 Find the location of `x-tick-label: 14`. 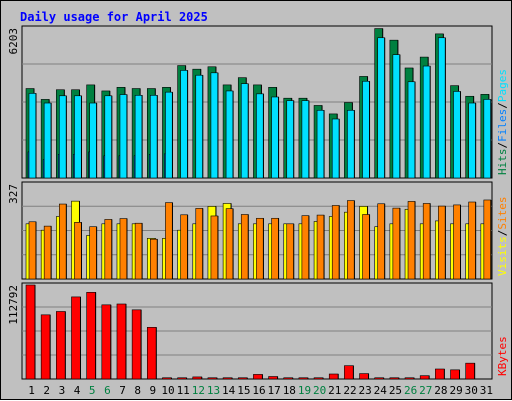

x-tick-label: 14 is located at coordinates (229, 390).